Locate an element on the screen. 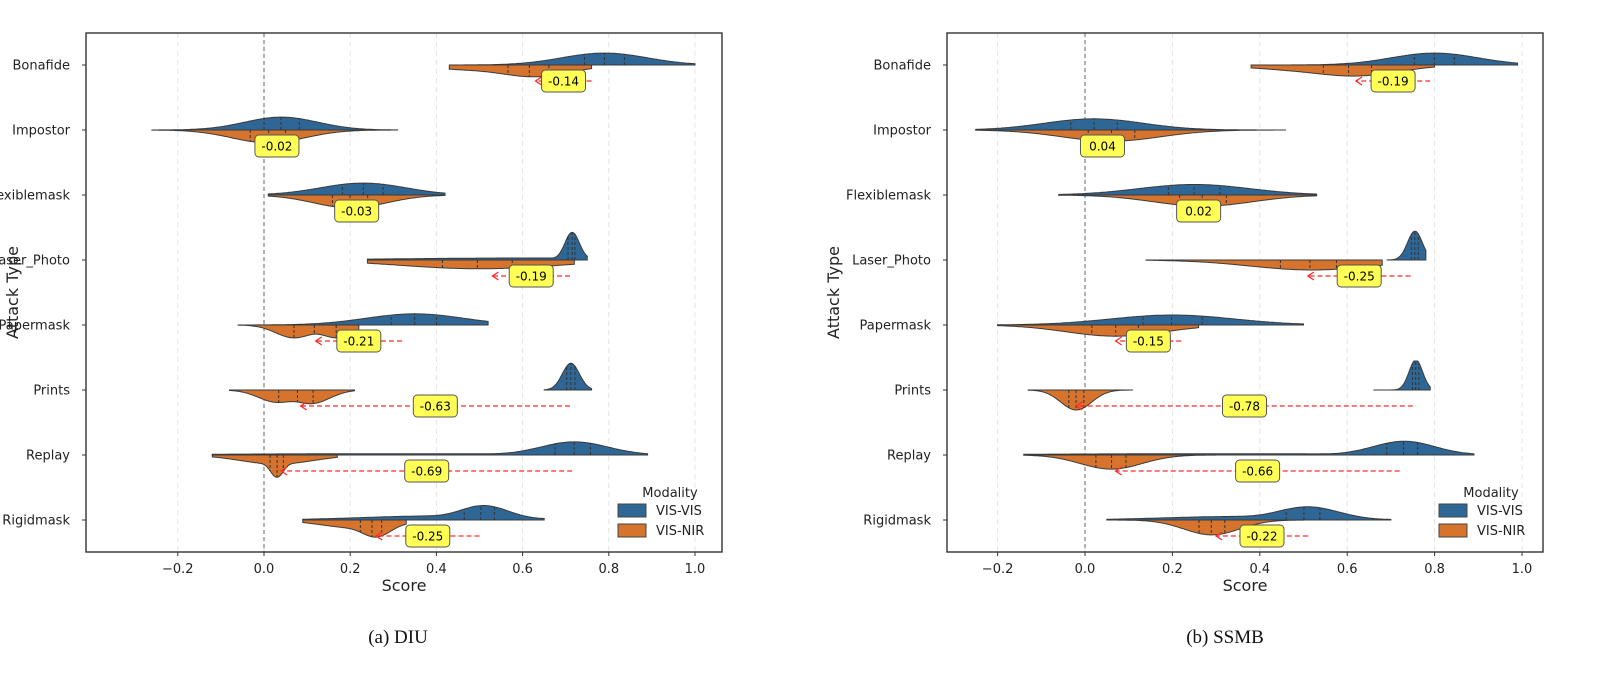 This screenshot has height=685, width=1624. shift-label: -0.14 is located at coordinates (563, 82).